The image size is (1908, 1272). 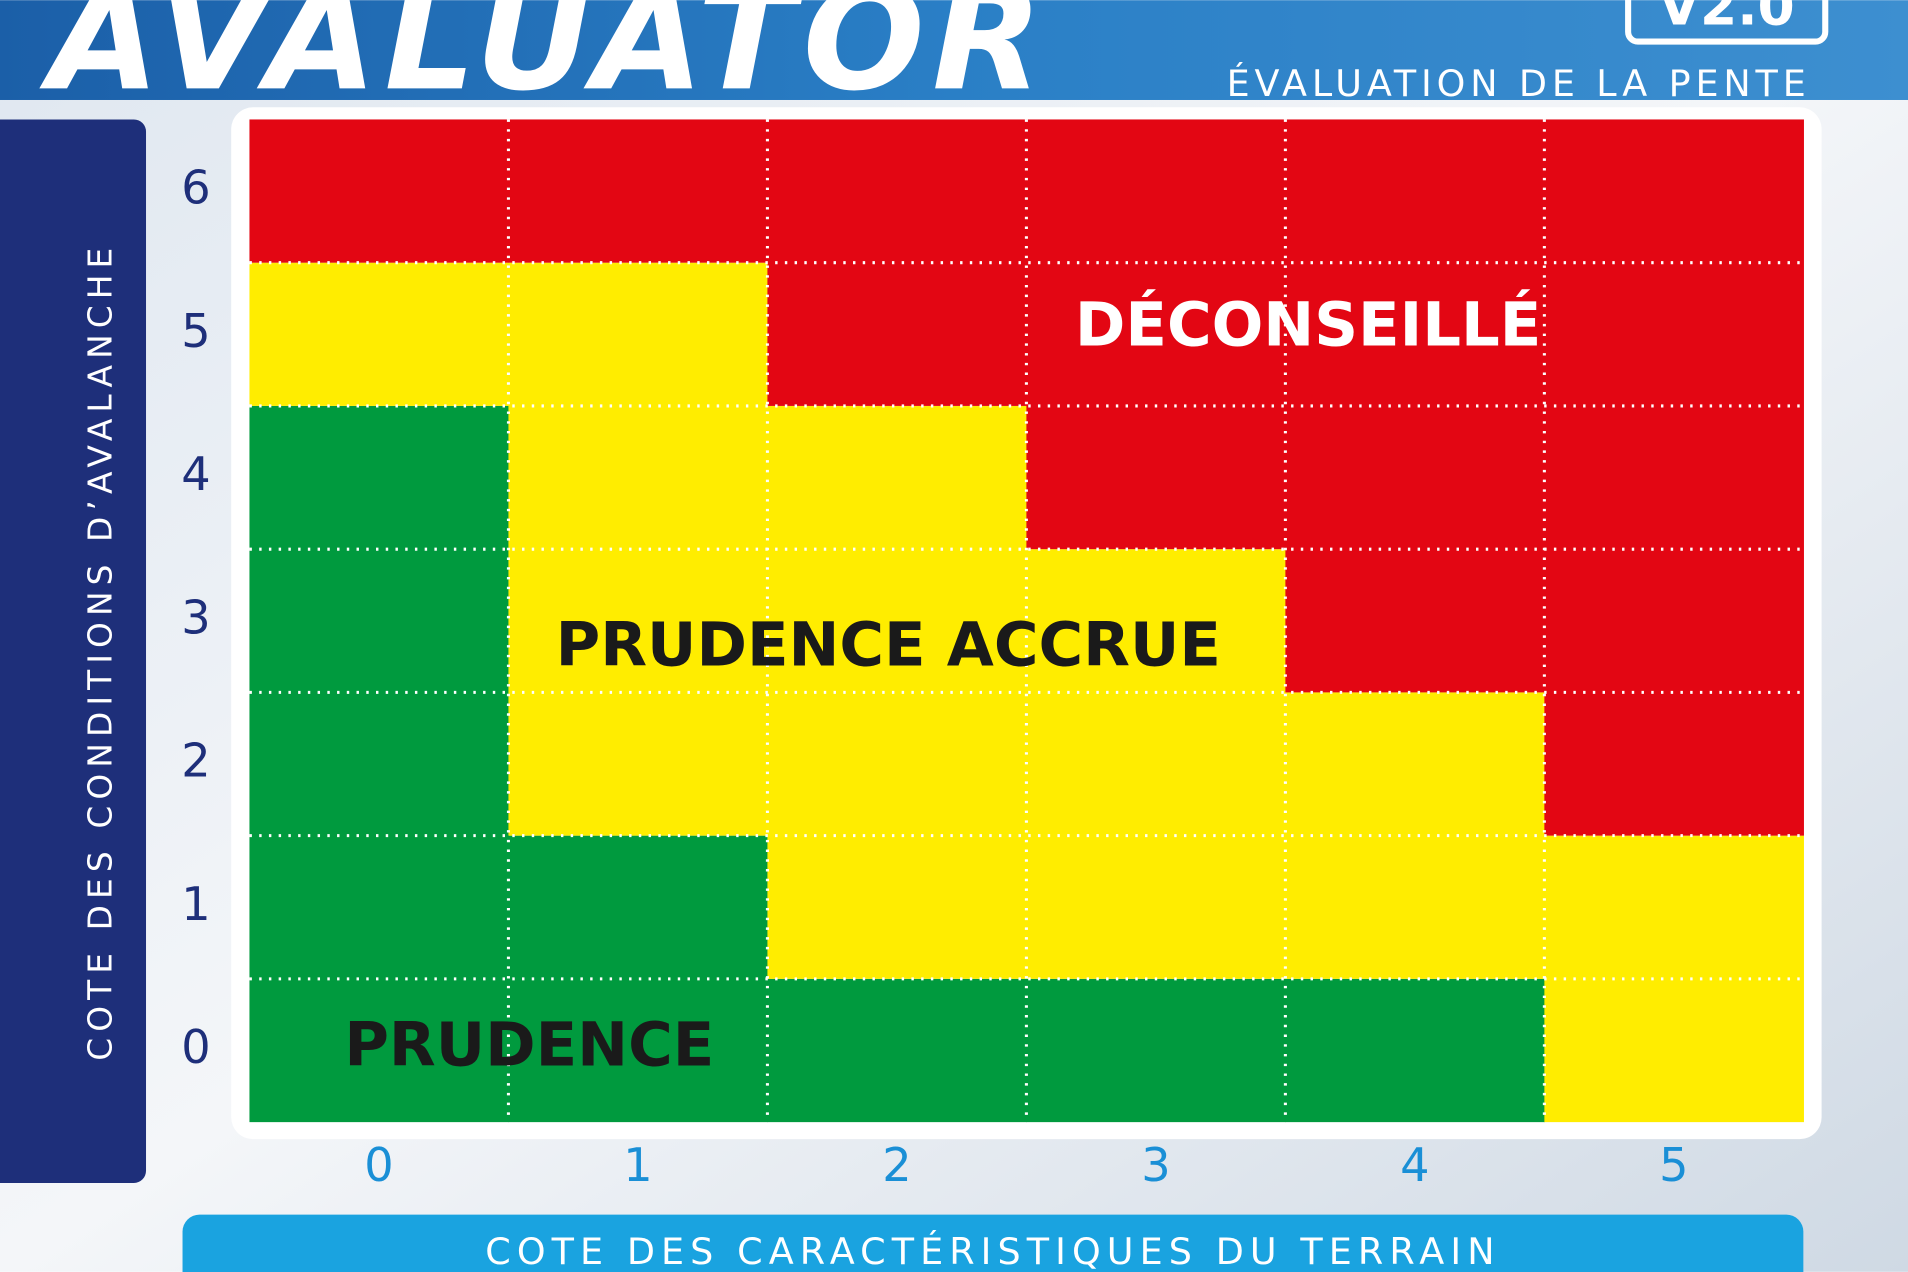 What do you see at coordinates (1308, 324) in the screenshot?
I see `zone-label: DÉCONSEILLÉ` at bounding box center [1308, 324].